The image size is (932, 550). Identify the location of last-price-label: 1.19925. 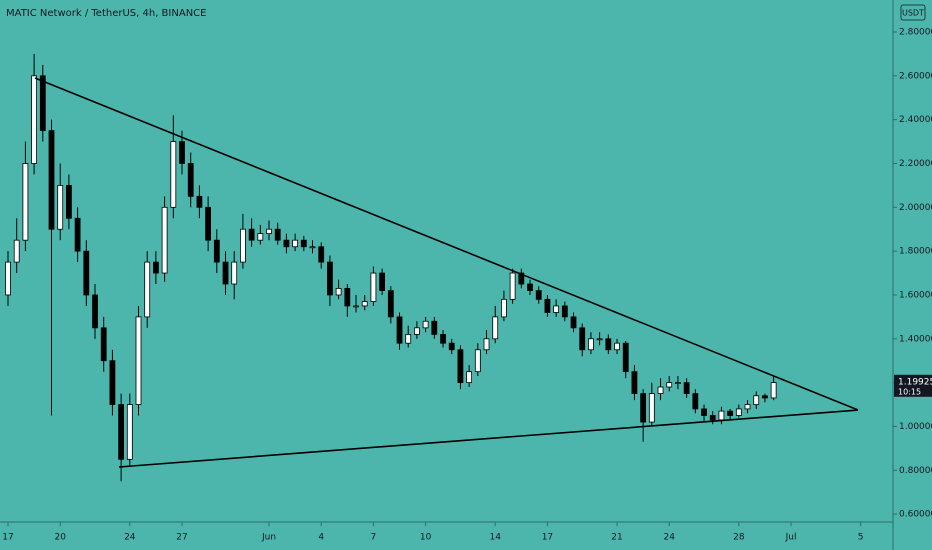
(915, 382).